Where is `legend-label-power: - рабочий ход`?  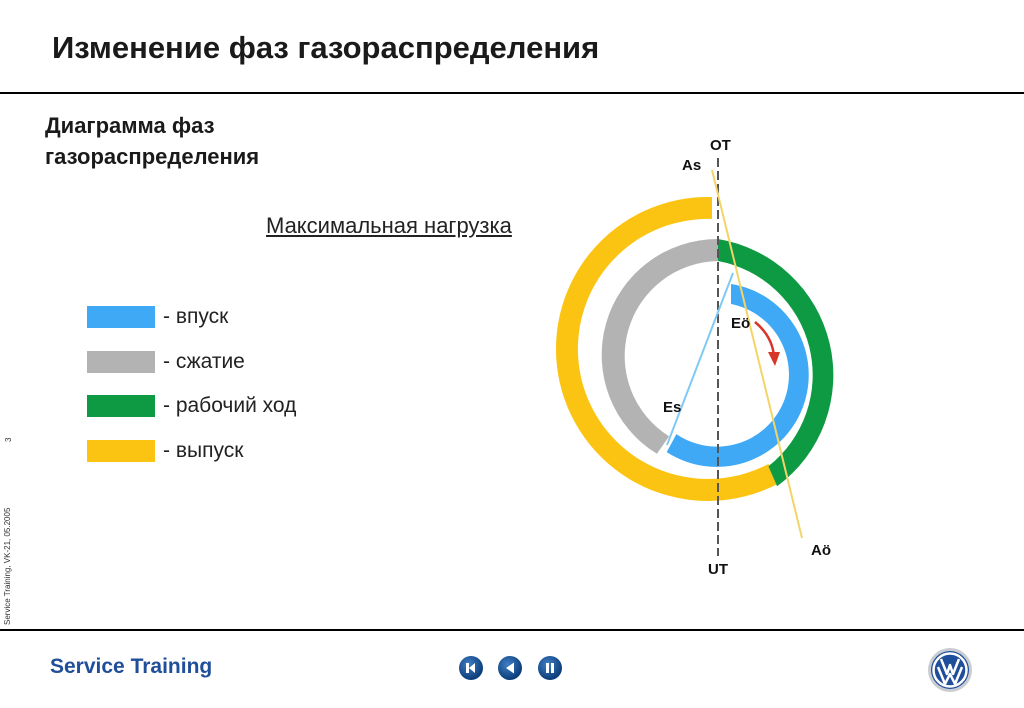 legend-label-power: - рабочий ход is located at coordinates (230, 405).